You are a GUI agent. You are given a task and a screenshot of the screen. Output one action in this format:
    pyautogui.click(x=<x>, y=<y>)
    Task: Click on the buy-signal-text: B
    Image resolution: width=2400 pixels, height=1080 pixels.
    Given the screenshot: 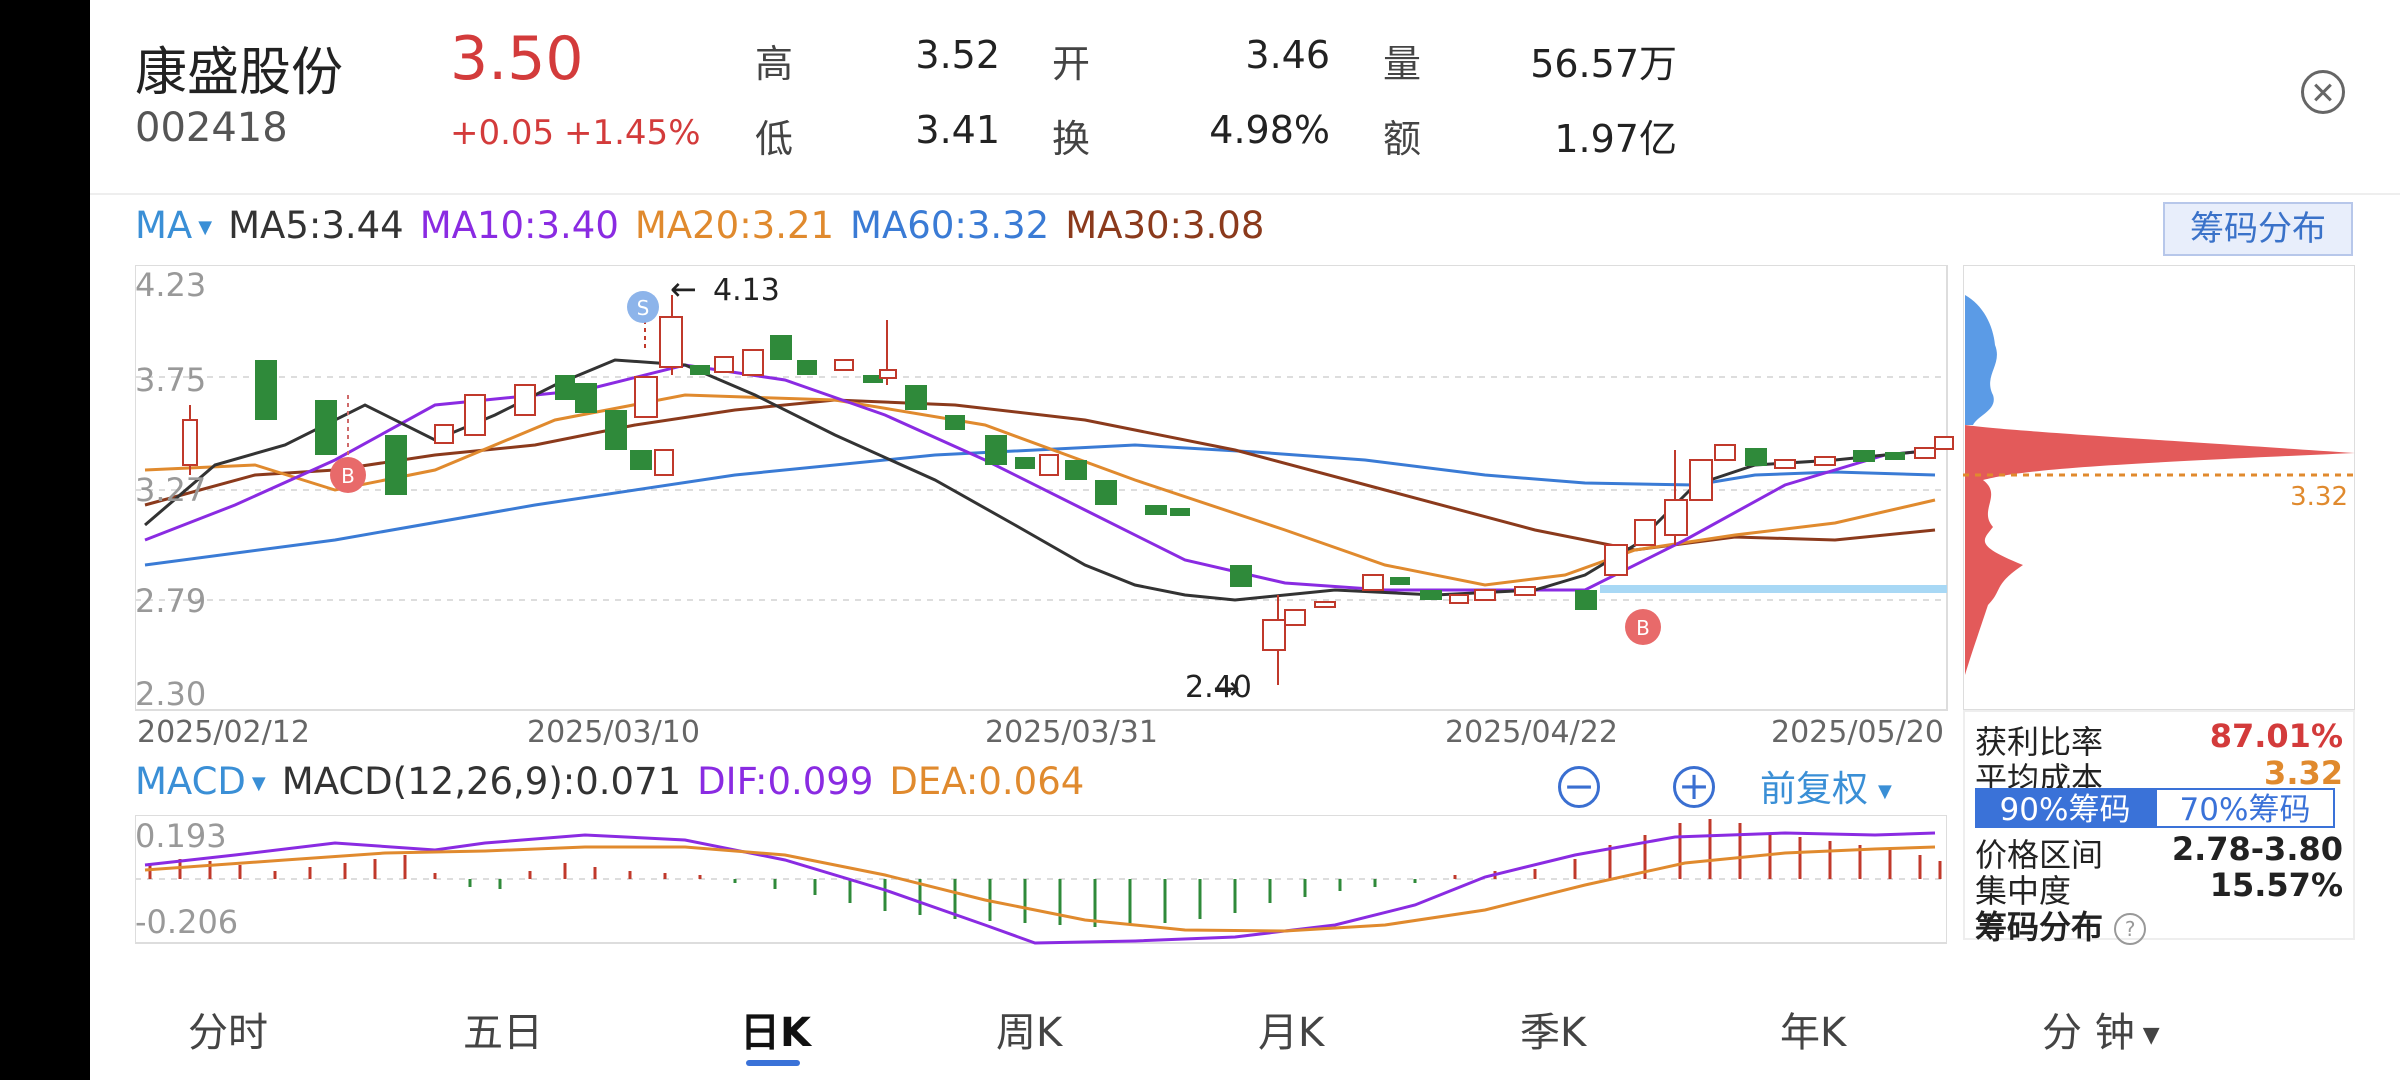 What is the action you would take?
    pyautogui.click(x=1643, y=628)
    